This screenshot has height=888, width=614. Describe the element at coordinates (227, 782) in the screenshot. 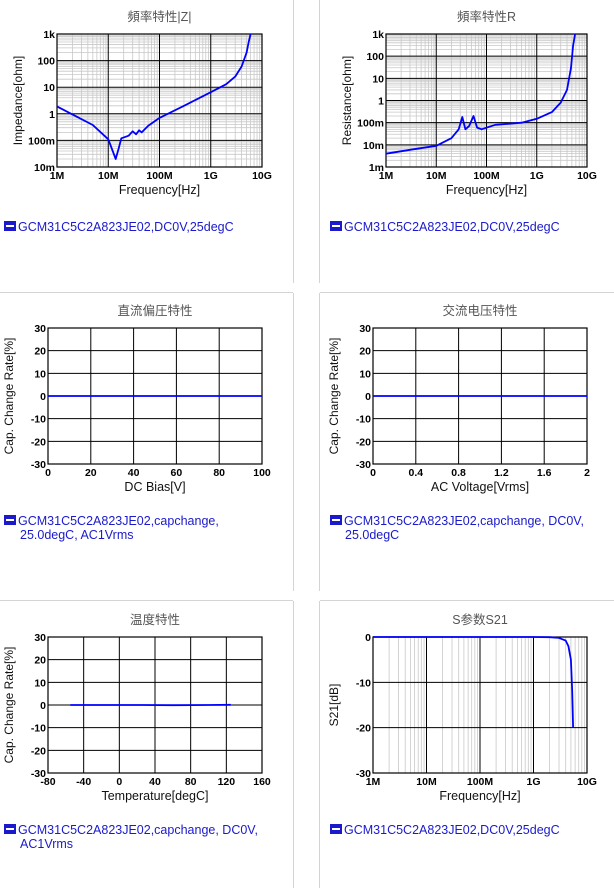

I see `x-tick-label: 120` at that location.